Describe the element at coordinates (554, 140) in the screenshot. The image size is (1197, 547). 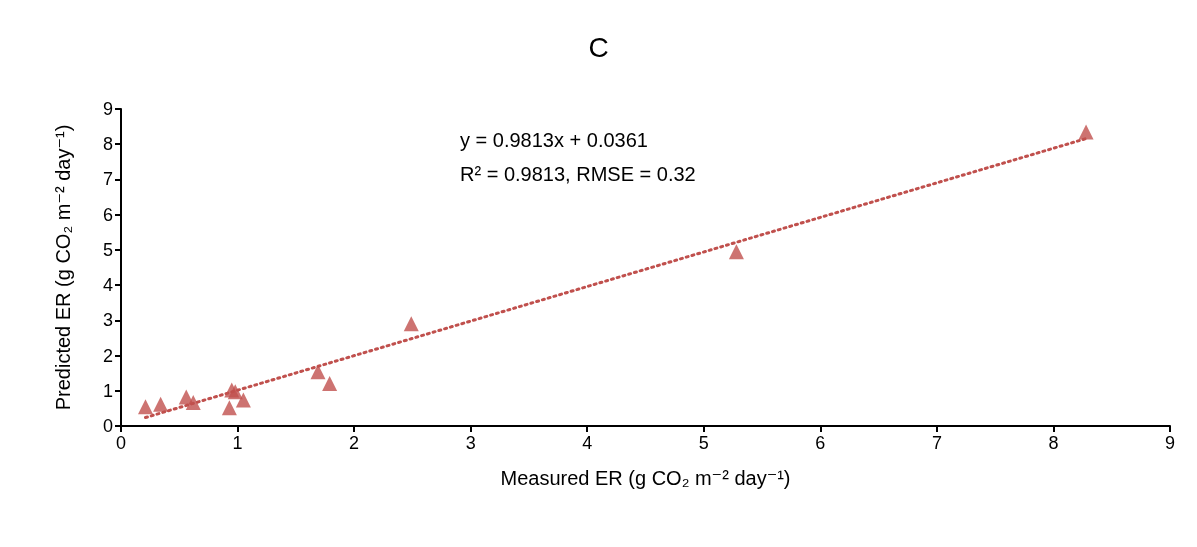
I see `annotation: y = 0.9813x + 0.0361` at that location.